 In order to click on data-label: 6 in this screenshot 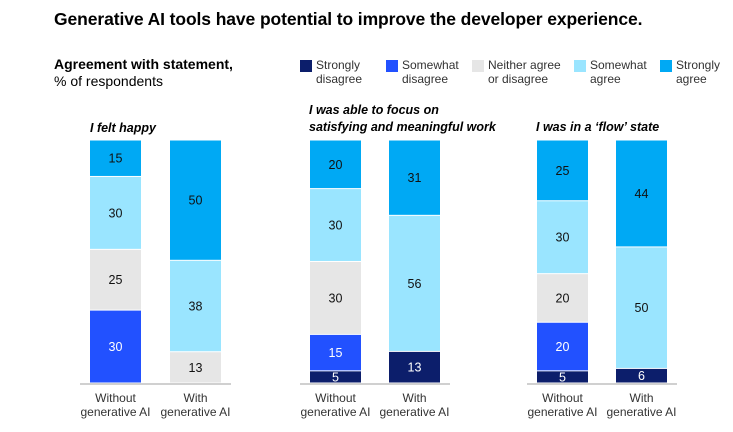, I will do `click(641, 376)`.